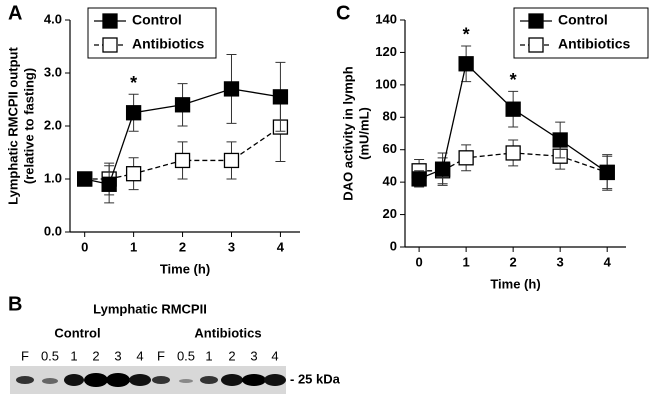  Describe the element at coordinates (53, 177) in the screenshot. I see `y-tick-label: 1.0` at that location.